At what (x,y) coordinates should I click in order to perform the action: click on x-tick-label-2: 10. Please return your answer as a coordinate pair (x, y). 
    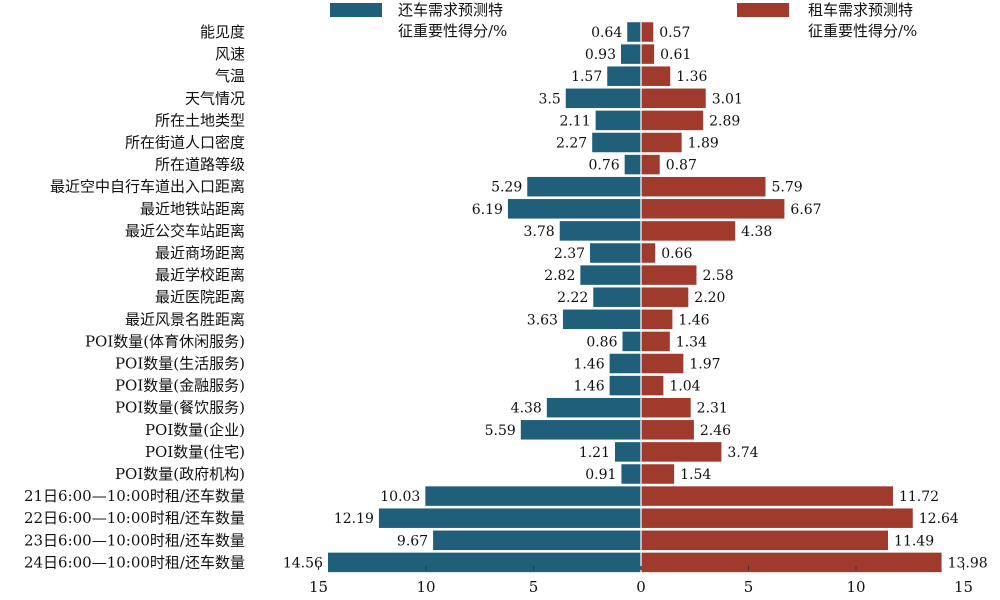
    Looking at the image, I should click on (425, 587).